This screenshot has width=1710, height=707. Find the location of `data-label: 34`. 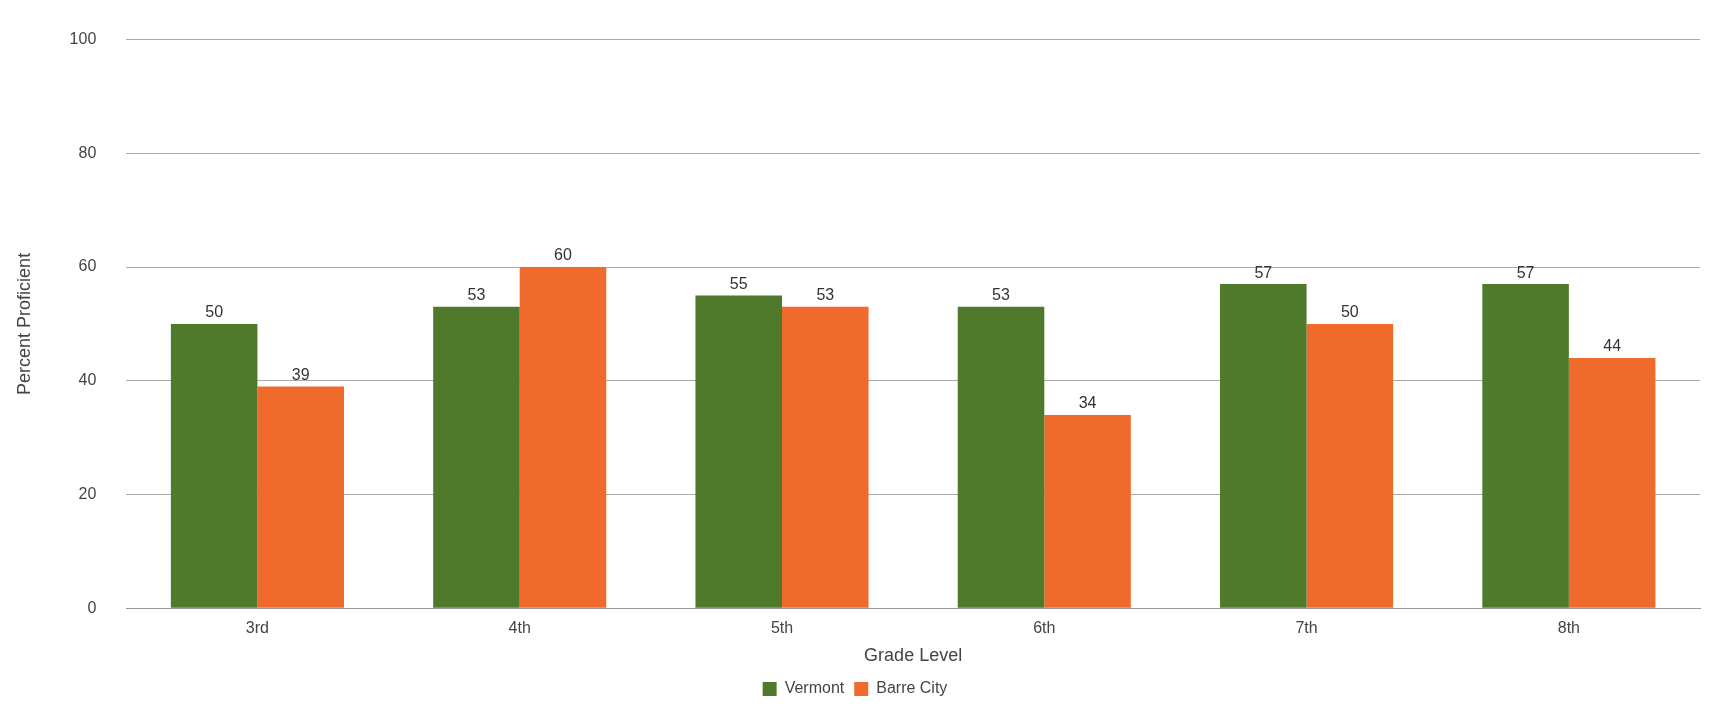

data-label: 34 is located at coordinates (1087, 403).